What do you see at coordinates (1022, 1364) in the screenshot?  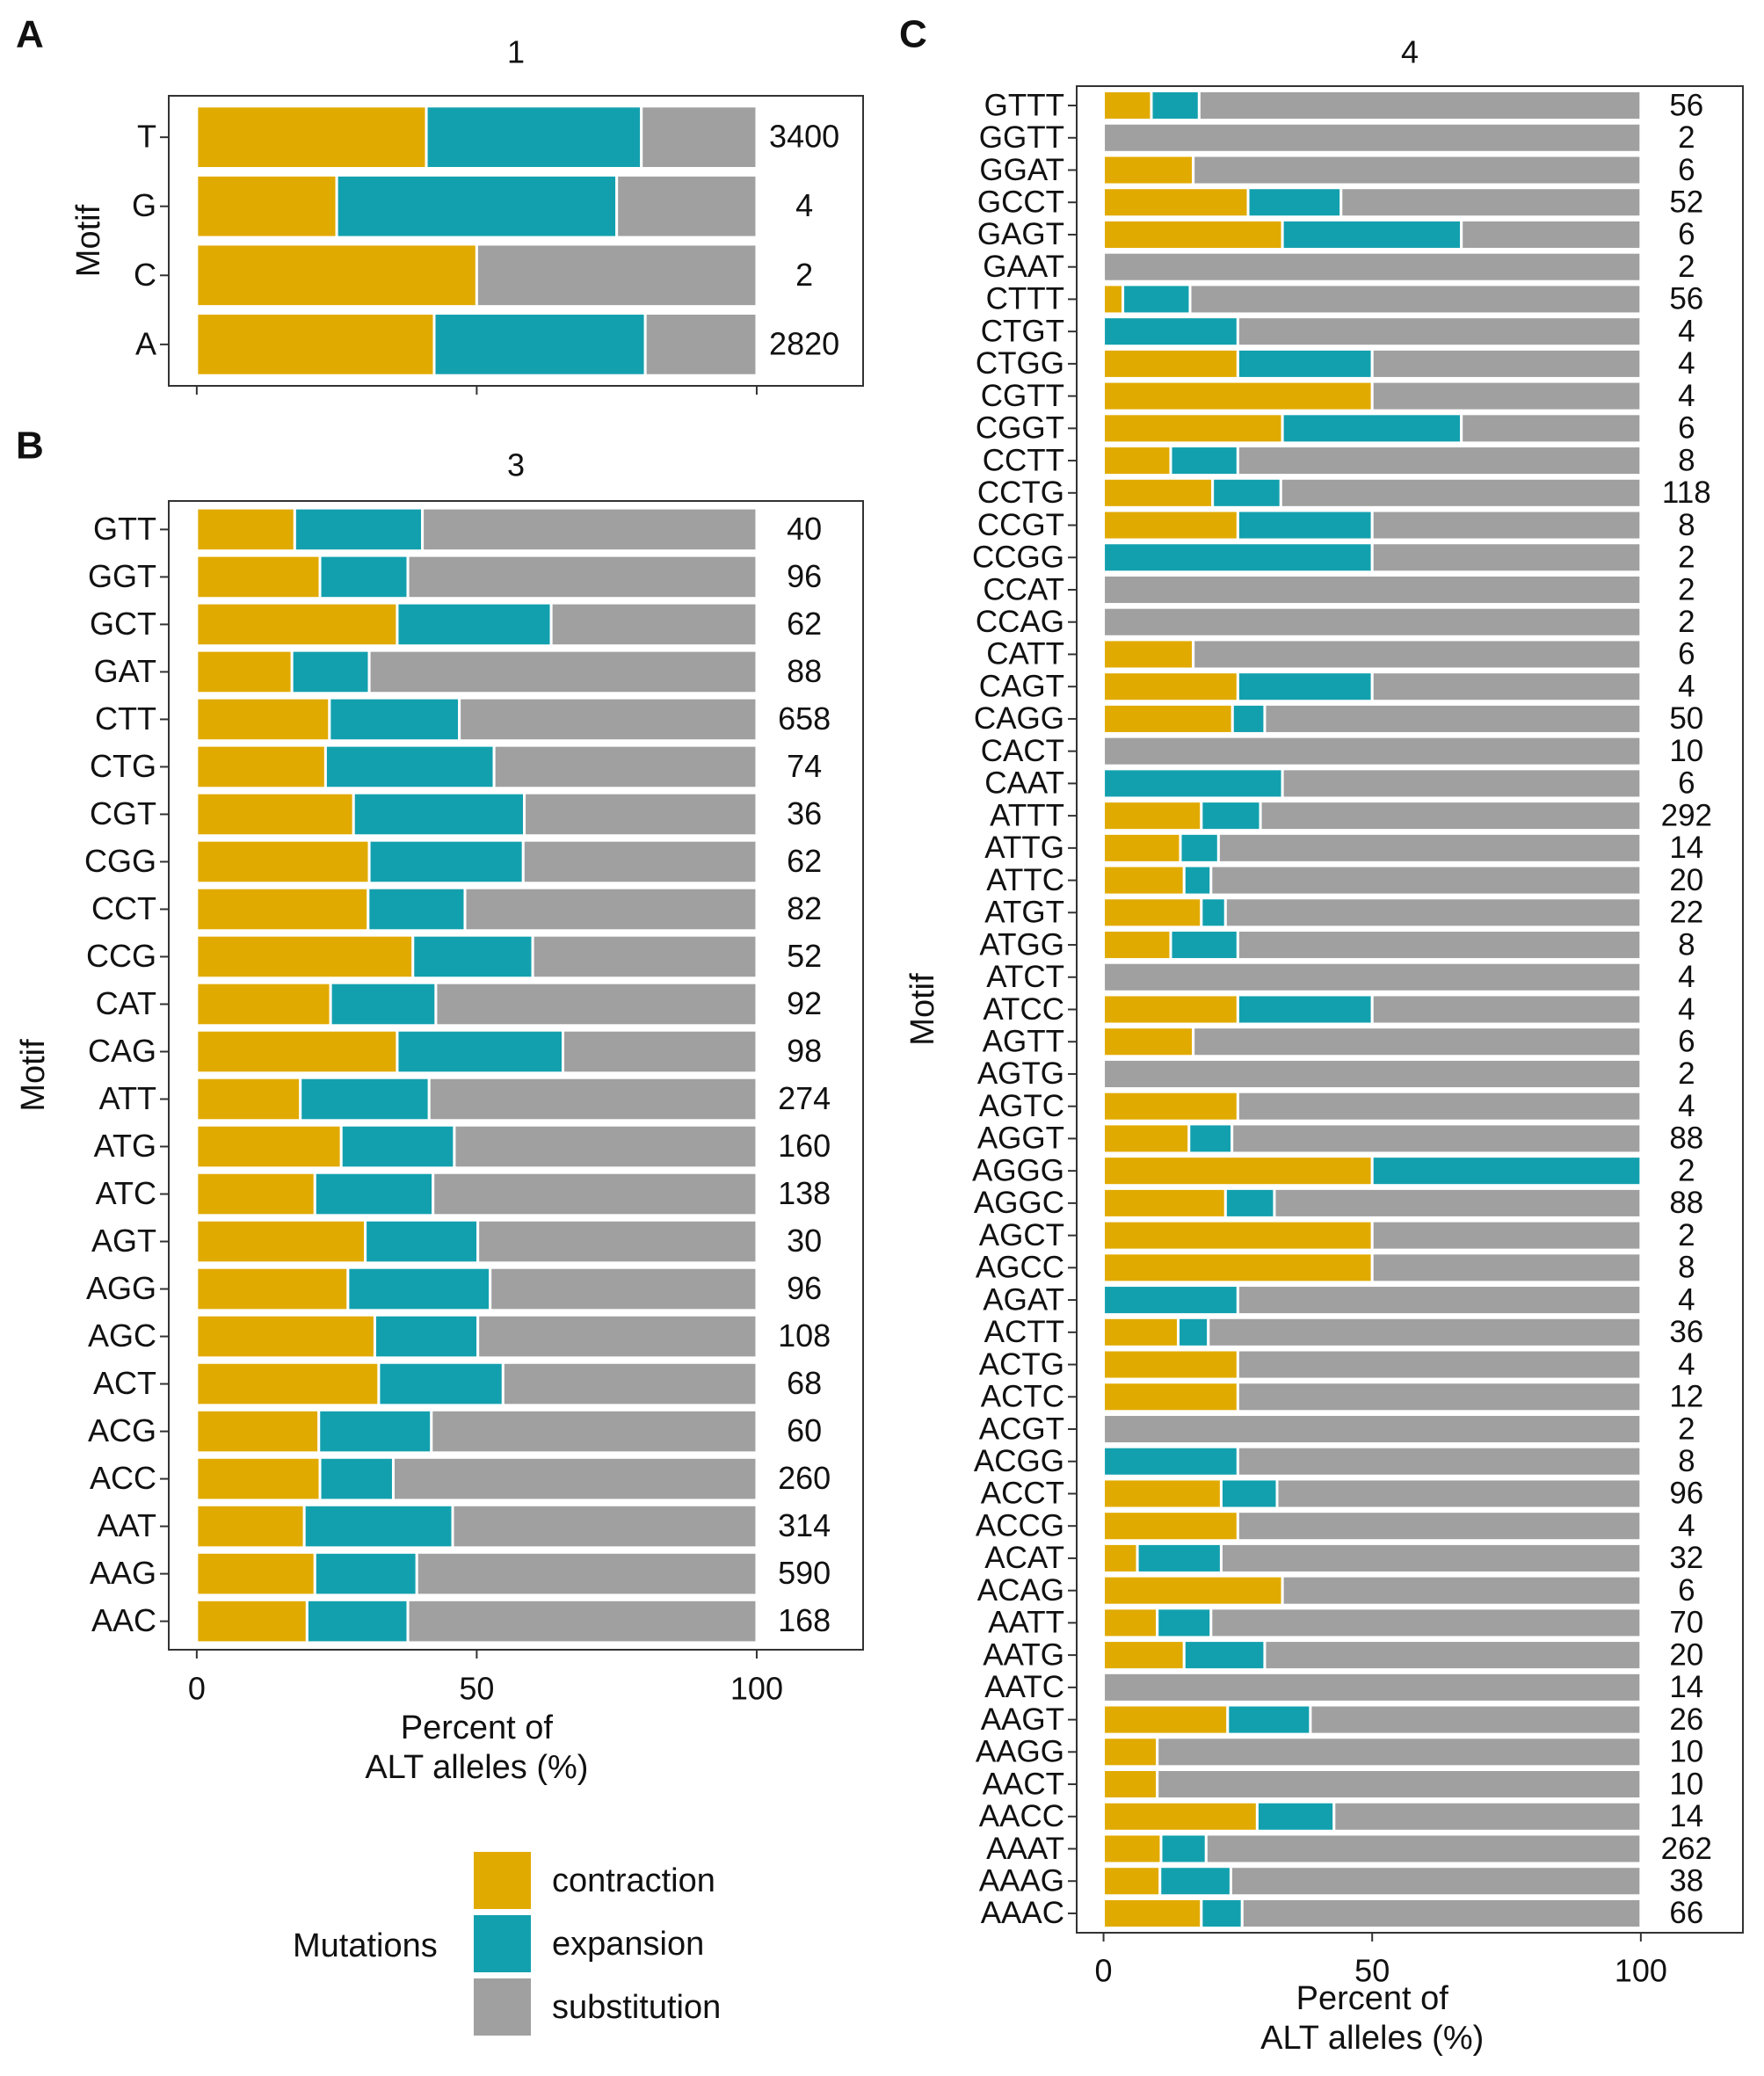 I see `y-tick-label: ACTG` at bounding box center [1022, 1364].